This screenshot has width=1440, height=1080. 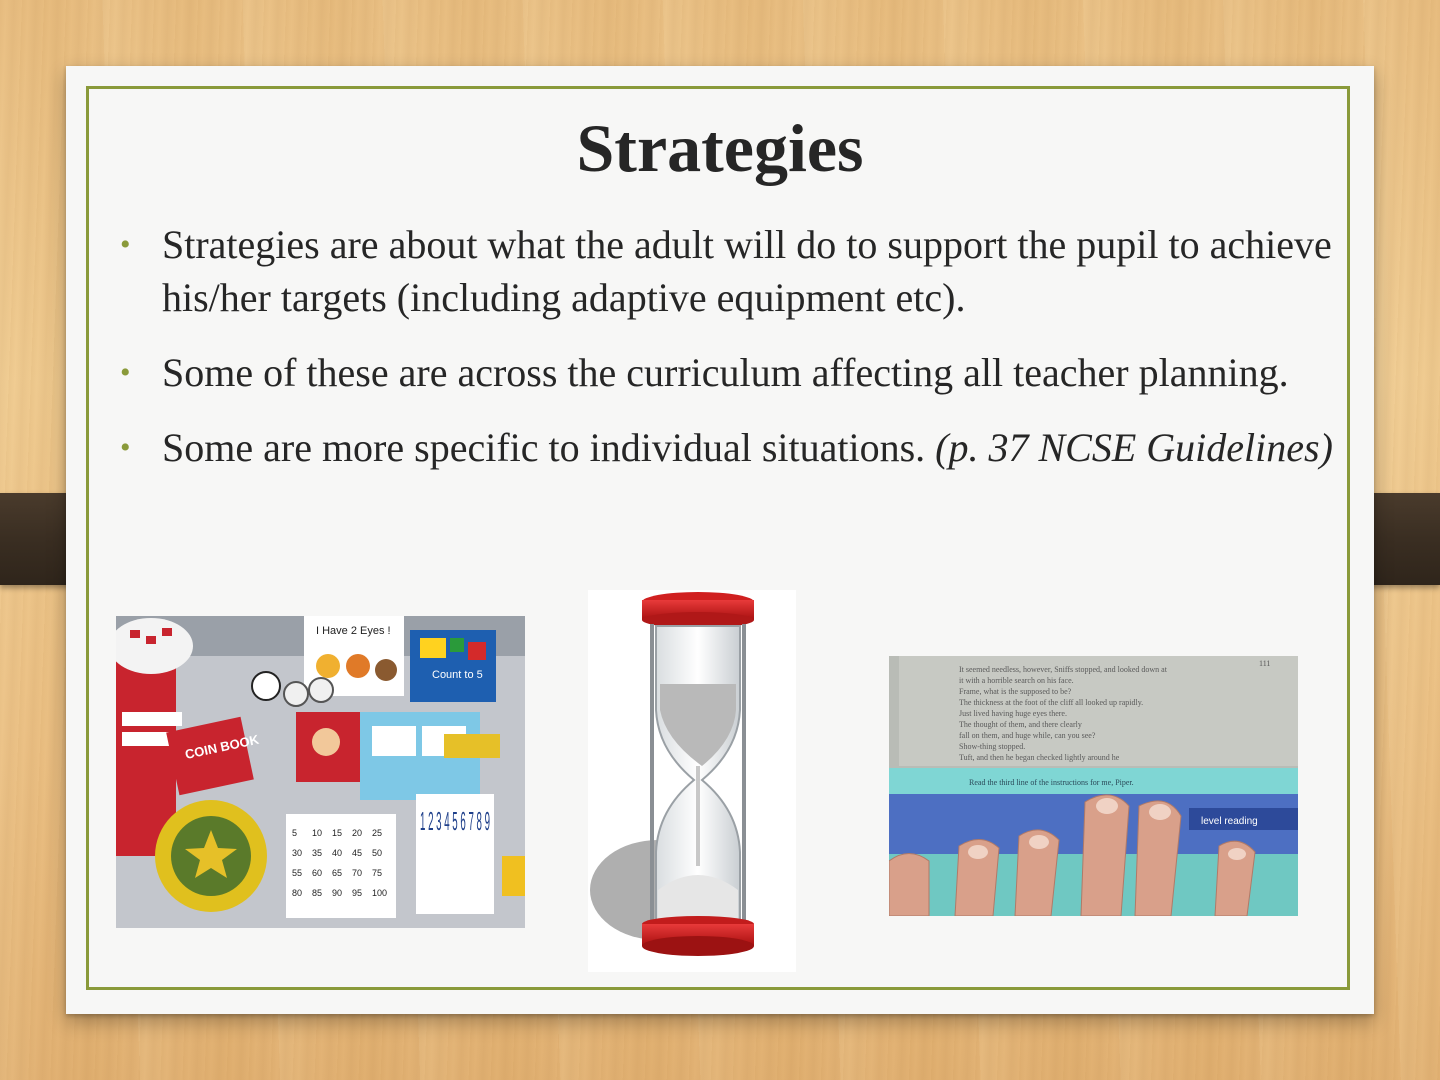 I want to click on grid-cell: 85, so click(x=317, y=893).